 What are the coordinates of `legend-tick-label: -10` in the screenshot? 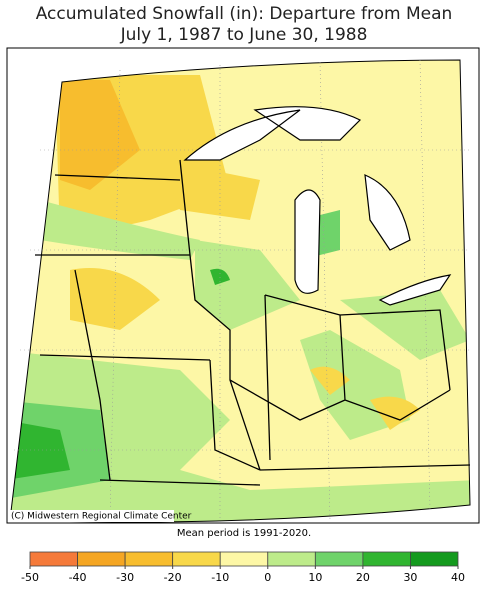 It's located at (220, 577).